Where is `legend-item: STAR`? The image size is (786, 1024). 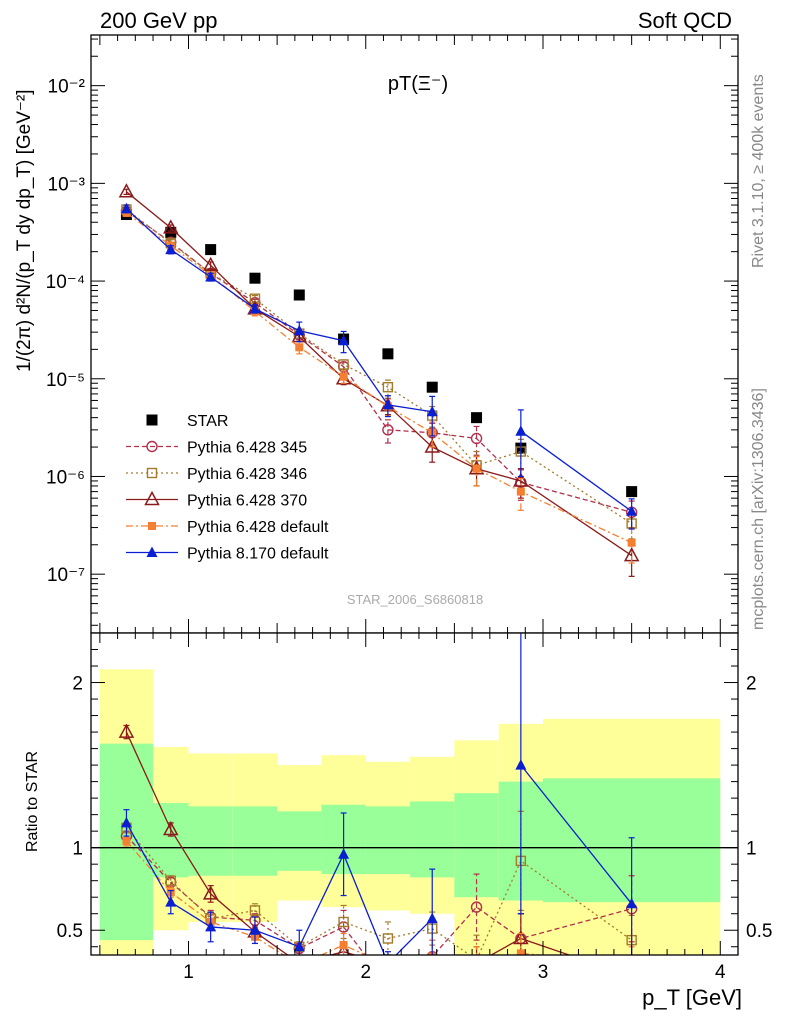 legend-item: STAR is located at coordinates (187, 421).